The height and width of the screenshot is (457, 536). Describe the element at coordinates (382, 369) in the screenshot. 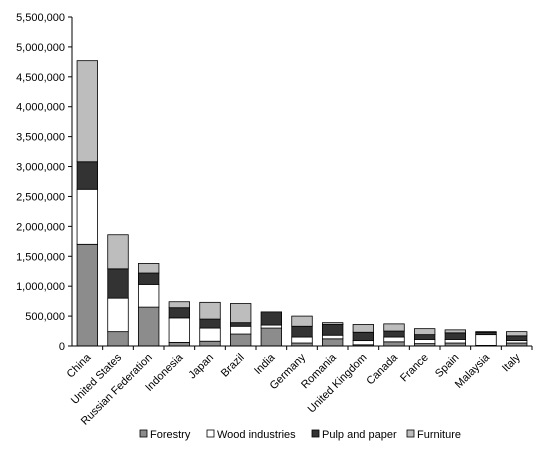

I see `x-tick-label: Canada` at that location.